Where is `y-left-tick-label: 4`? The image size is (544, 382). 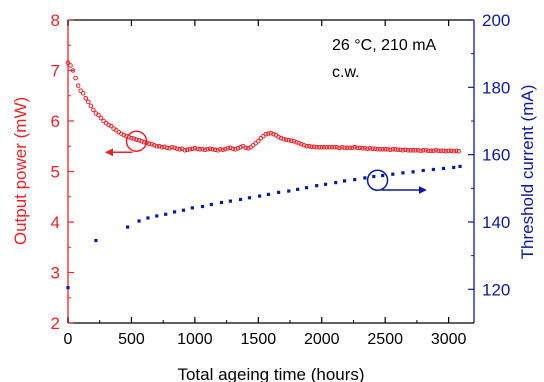
y-left-tick-label: 4 is located at coordinates (55, 222).